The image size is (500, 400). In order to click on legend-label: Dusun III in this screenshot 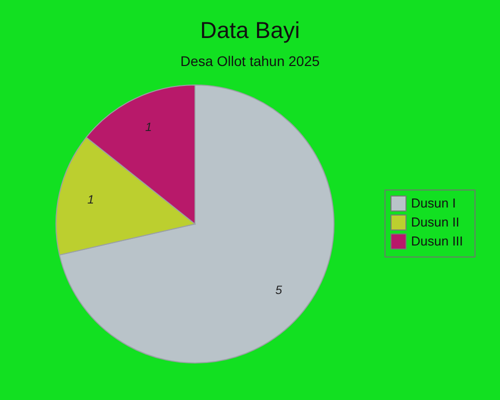, I will do `click(437, 240)`.